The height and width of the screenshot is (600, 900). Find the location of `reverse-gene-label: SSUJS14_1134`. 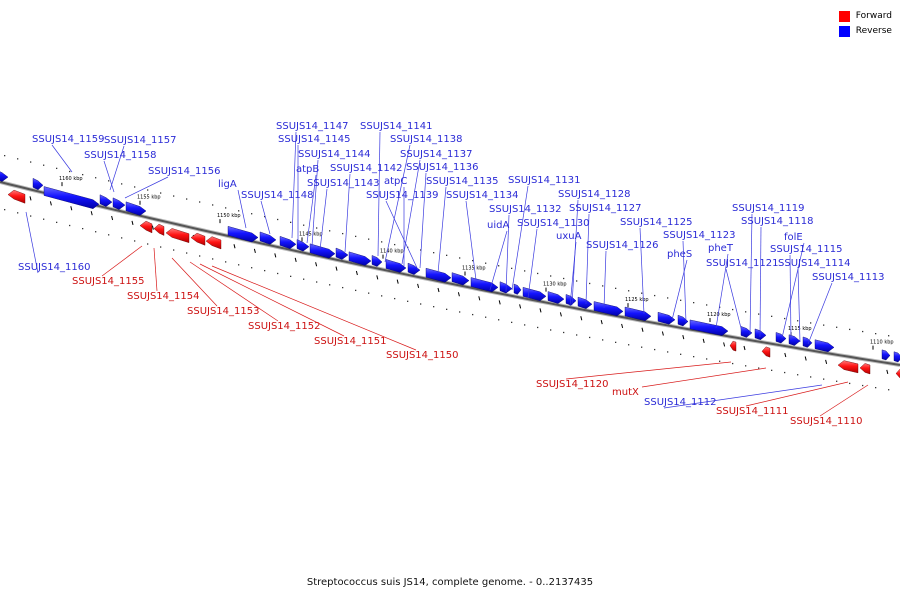

reverse-gene-label: SSUJS14_1134 is located at coordinates (482, 195).